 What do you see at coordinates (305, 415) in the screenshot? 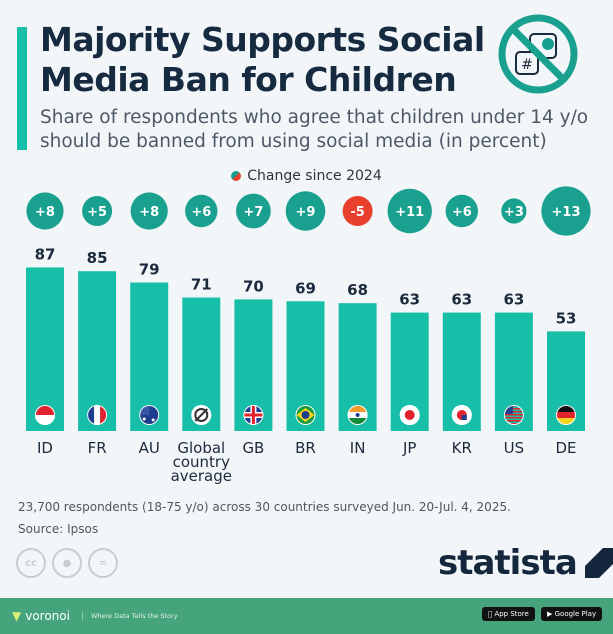
I see `flag-icon-br` at bounding box center [305, 415].